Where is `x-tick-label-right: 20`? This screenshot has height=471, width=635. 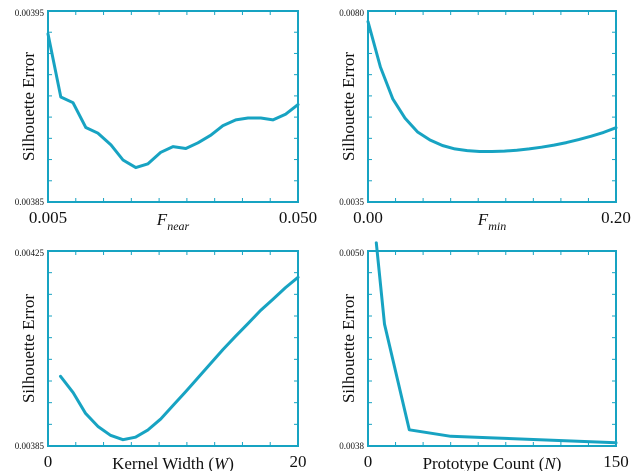 x-tick-label-right: 20 is located at coordinates (298, 461).